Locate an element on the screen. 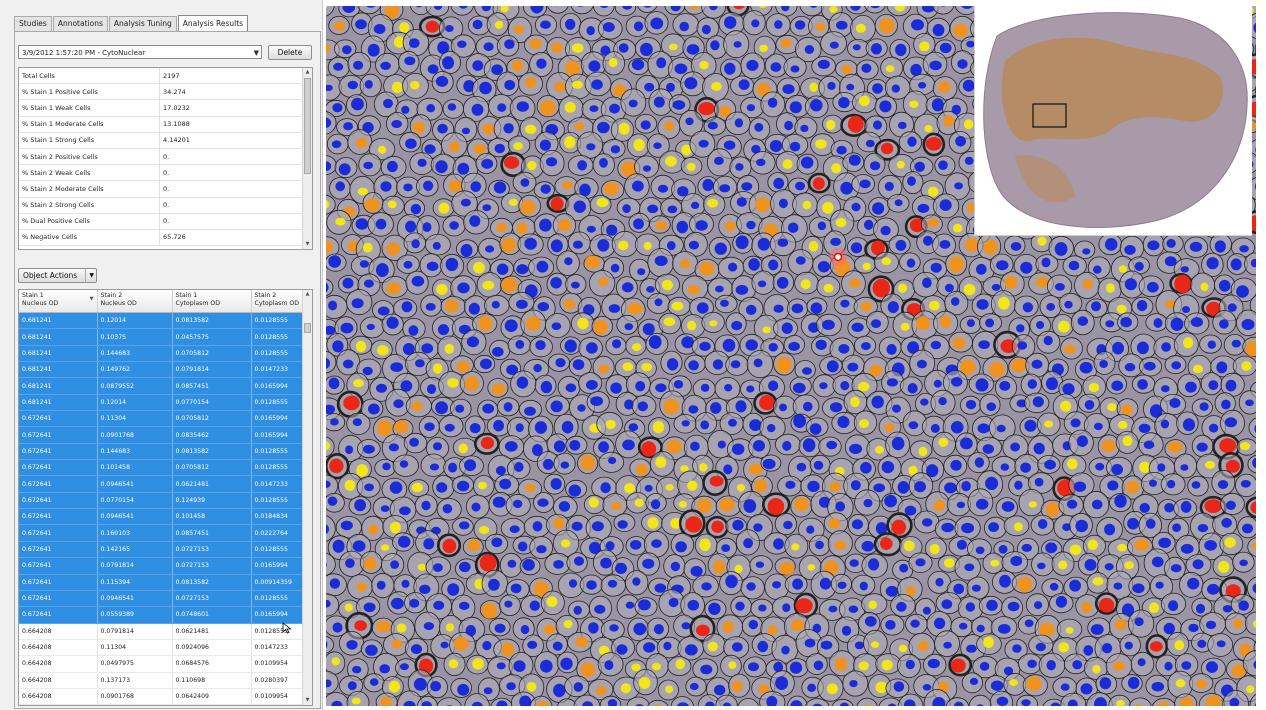  table-row: 0.681241 0.149762 0.0791814 0.0147233 is located at coordinates (161, 370).